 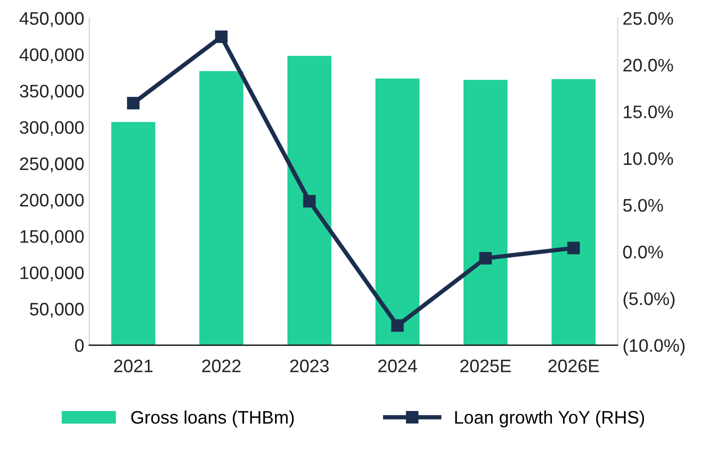 What do you see at coordinates (52, 201) in the screenshot?
I see `y-tick-label: 200,000` at bounding box center [52, 201].